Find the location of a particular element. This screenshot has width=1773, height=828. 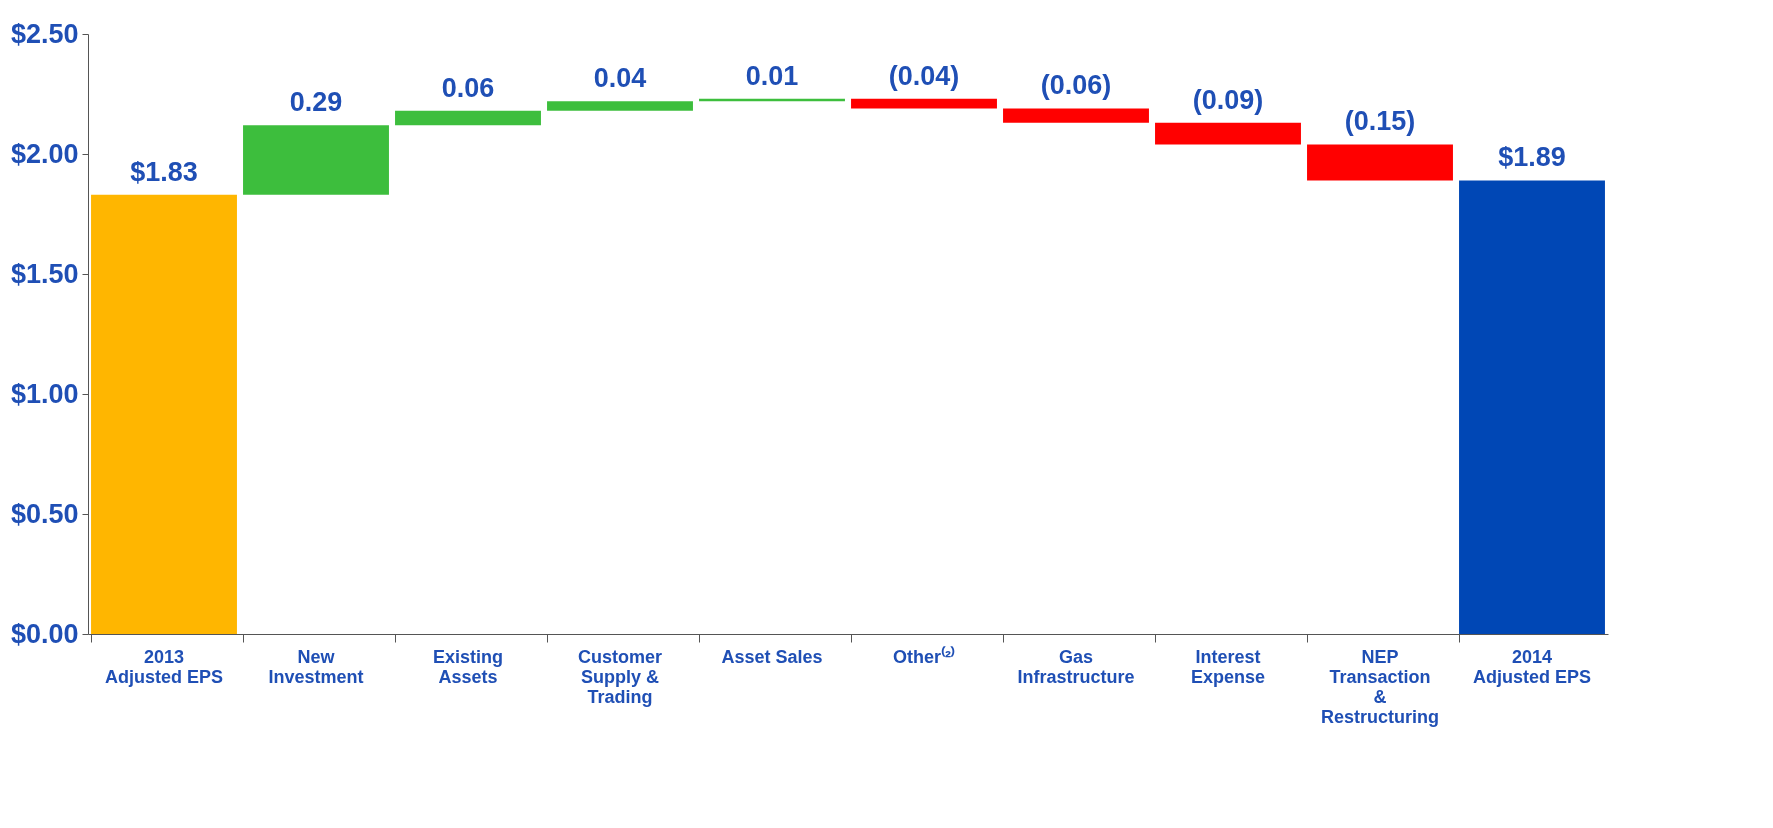

x-tick-label: 2013 Adjusted EPS is located at coordinates (164, 666).